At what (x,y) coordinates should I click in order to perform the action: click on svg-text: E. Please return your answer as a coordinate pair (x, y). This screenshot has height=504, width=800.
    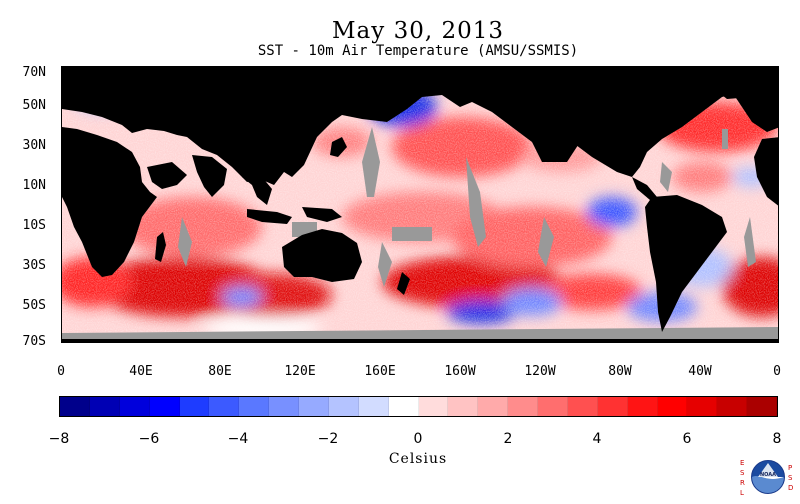
    Looking at the image, I should click on (742, 463).